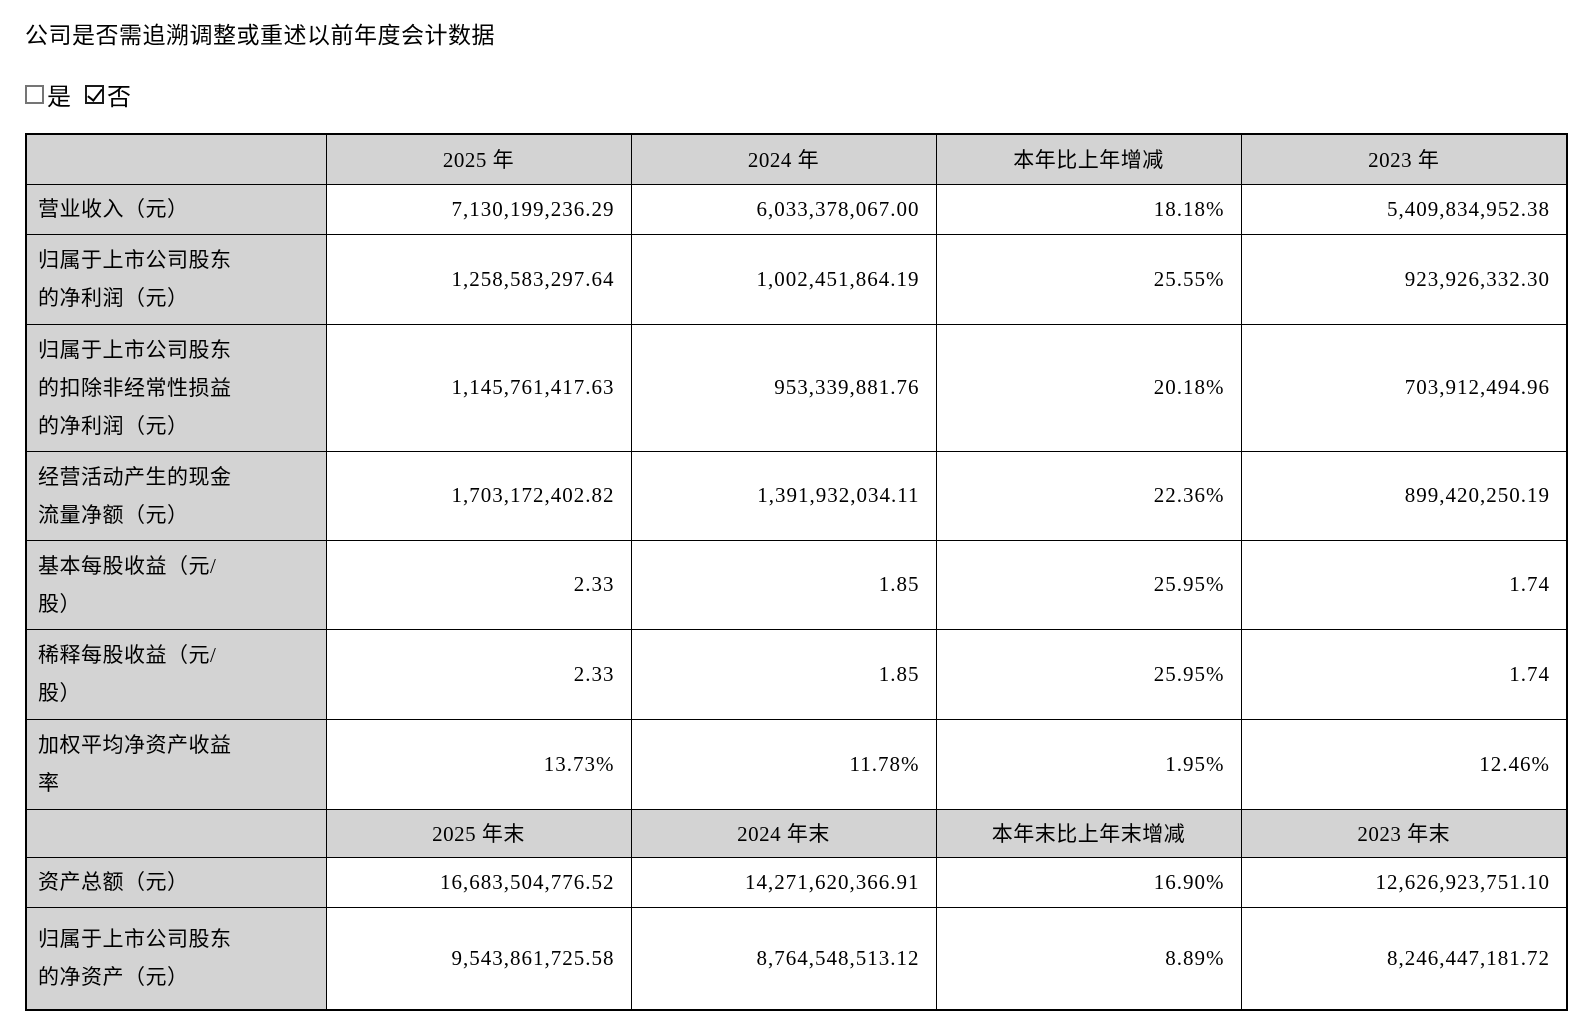  I want to click on value-2025-cell: 1,703,172,402.82, so click(478, 495).